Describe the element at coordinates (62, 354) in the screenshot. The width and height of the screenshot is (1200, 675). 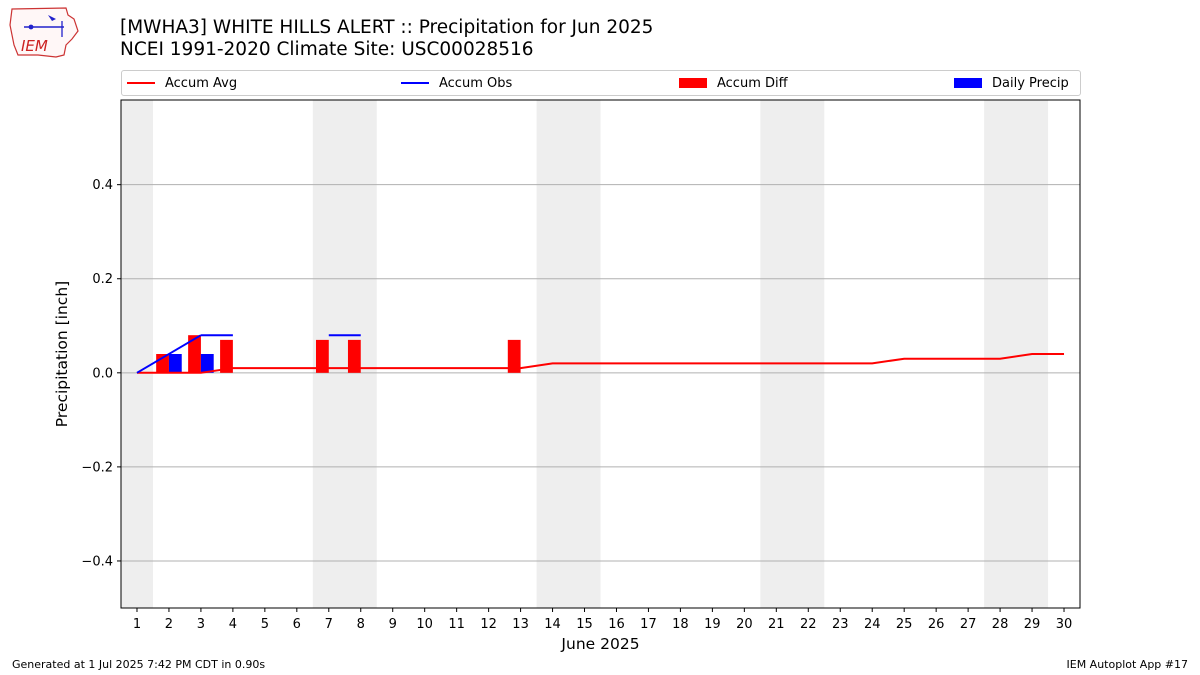
I see `y-axis-label: Precipitation [inch]` at that location.